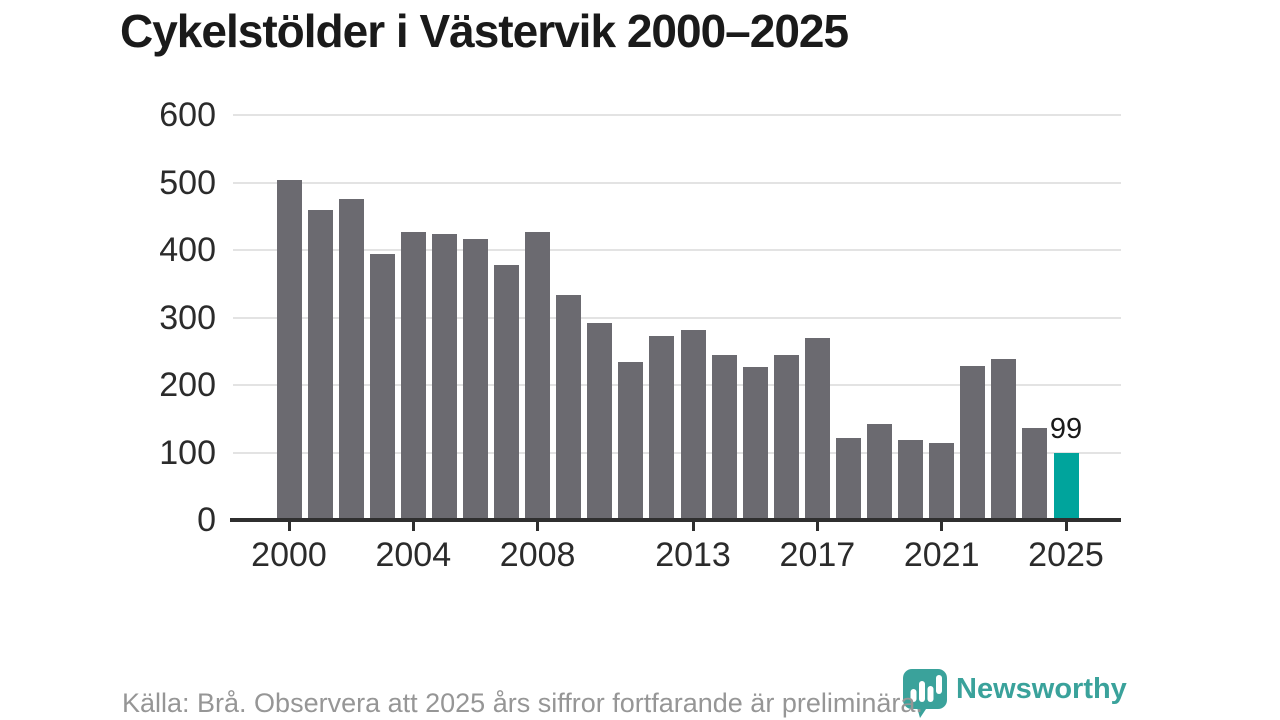 This screenshot has width=1280, height=720. What do you see at coordinates (675, 520) in the screenshot?
I see `x-axis-line` at bounding box center [675, 520].